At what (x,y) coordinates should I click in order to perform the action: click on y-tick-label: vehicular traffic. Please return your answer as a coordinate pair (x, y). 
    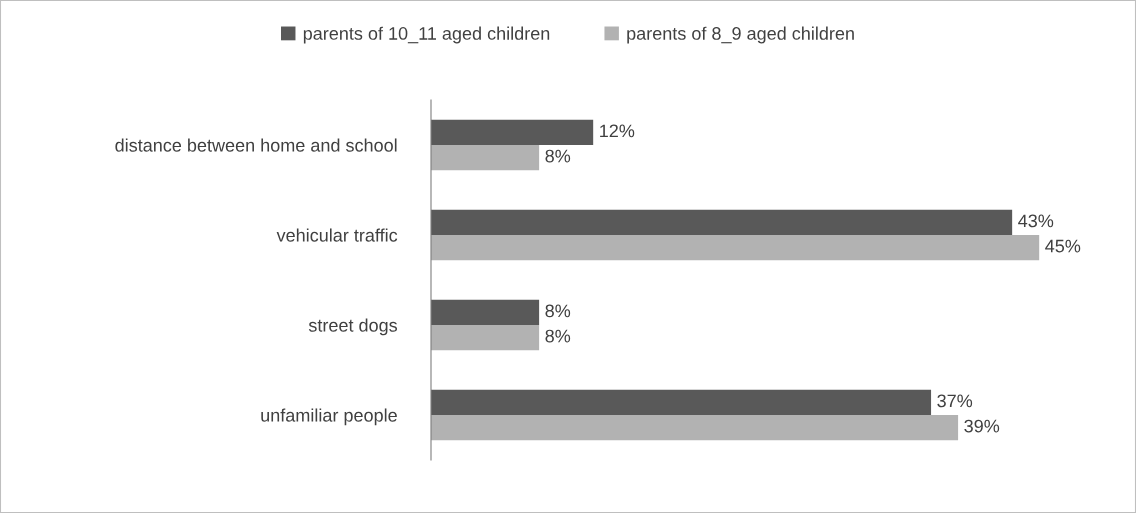
    Looking at the image, I should click on (337, 235).